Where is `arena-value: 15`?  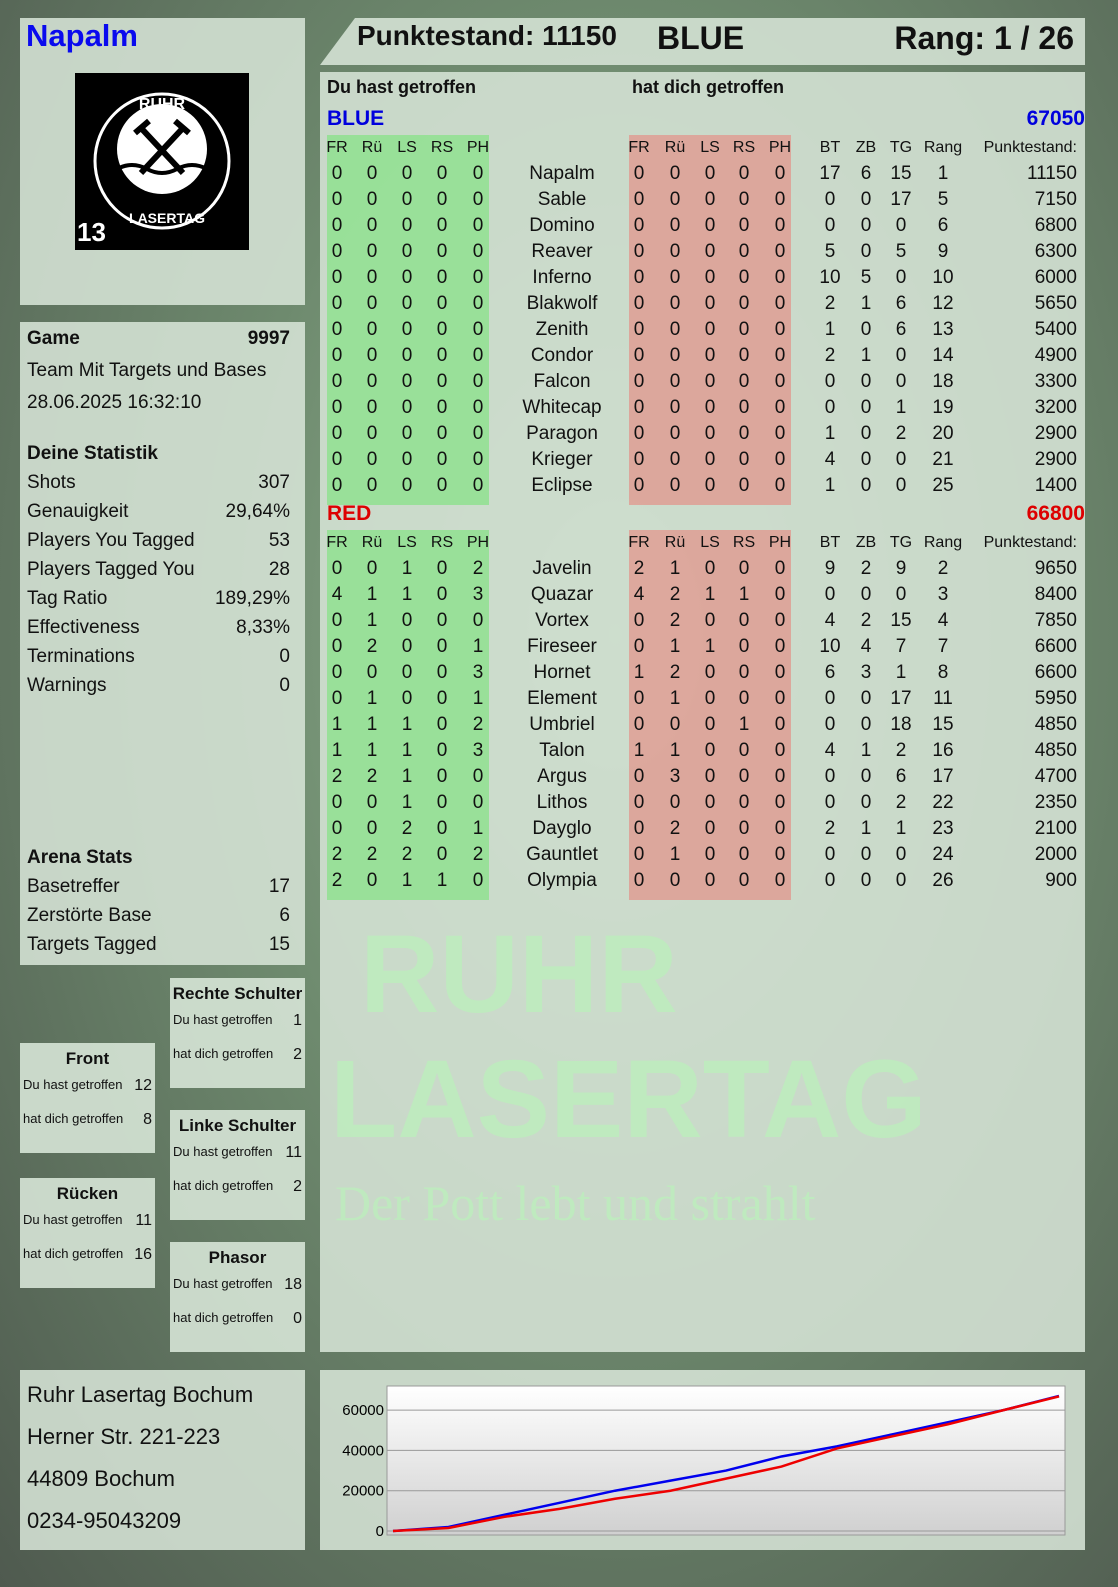 arena-value: 15 is located at coordinates (279, 944).